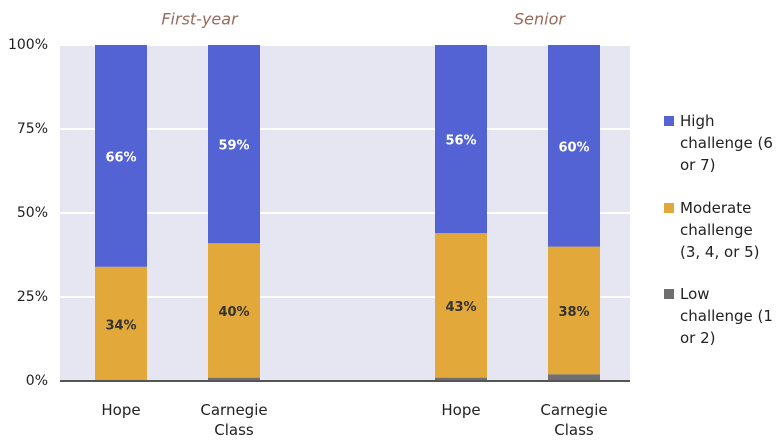 The height and width of the screenshot is (444, 778). I want to click on value-label: 56%, so click(460, 141).